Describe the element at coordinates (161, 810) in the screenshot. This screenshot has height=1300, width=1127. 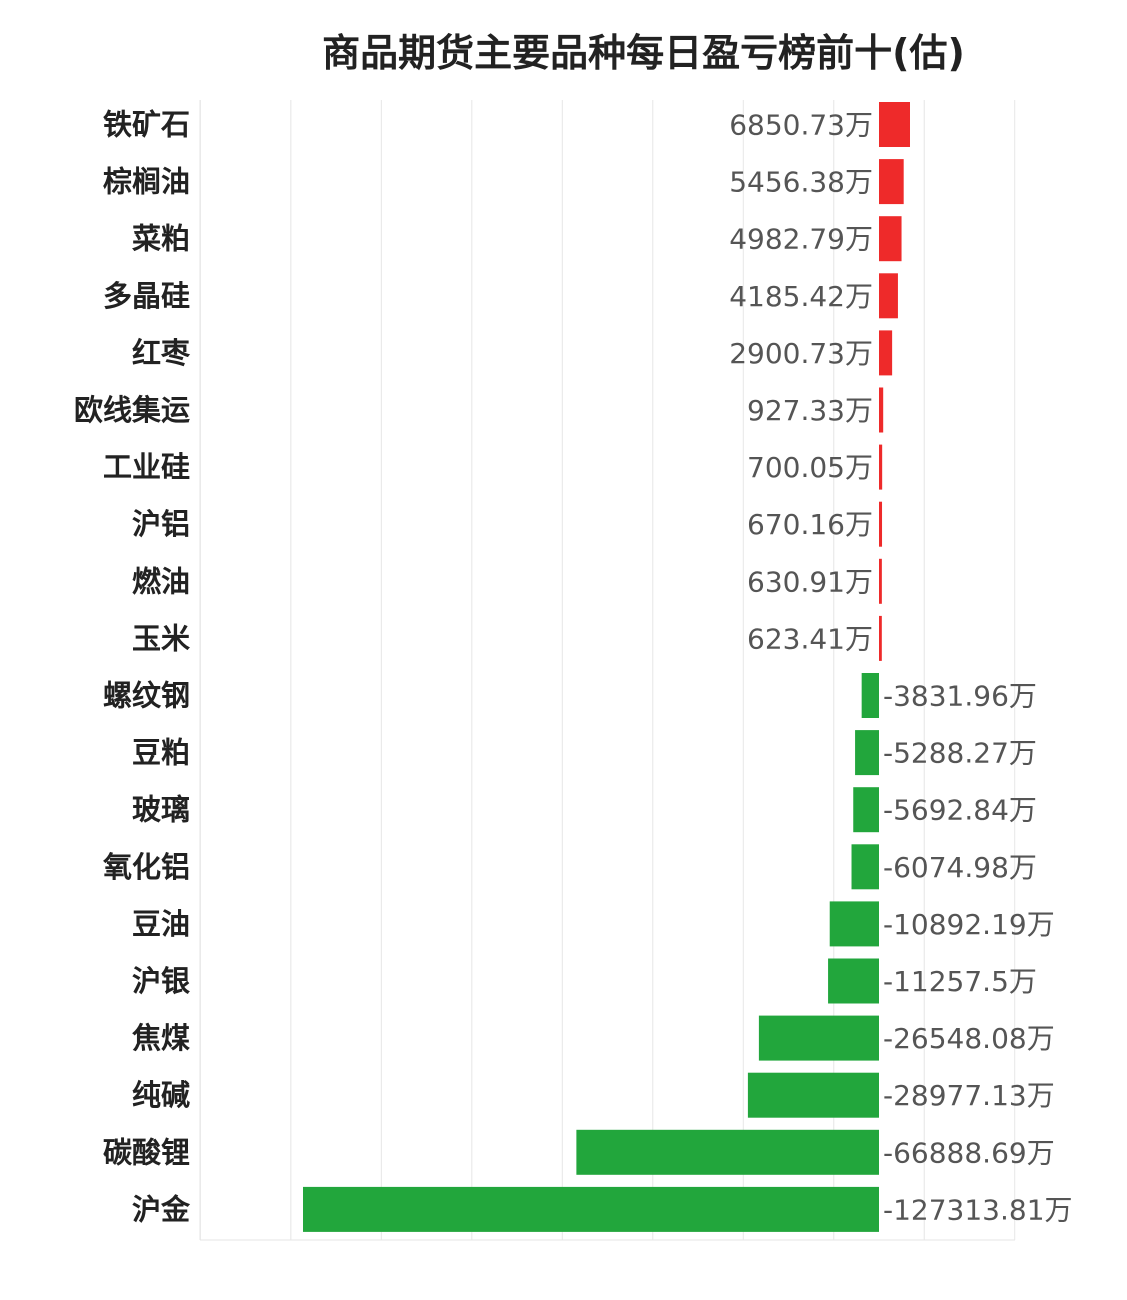
I see `category-label: 玻璃` at that location.